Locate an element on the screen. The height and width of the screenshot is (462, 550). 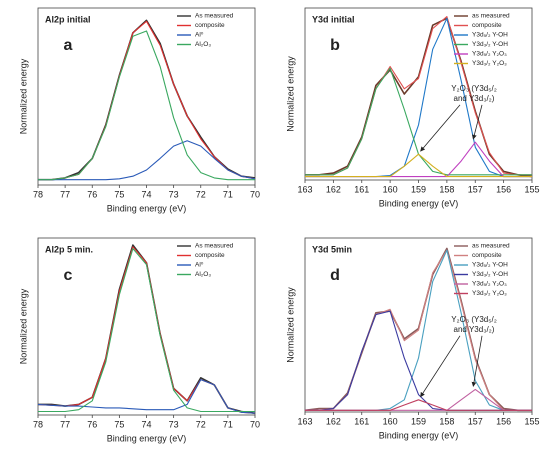
panel-letter: a is located at coordinates (68, 45).